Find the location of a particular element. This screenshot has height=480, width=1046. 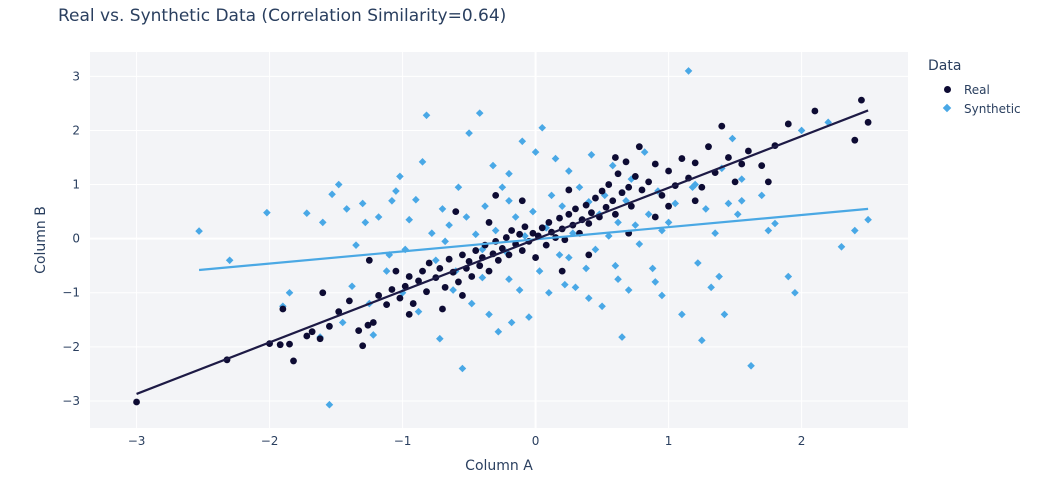

legend-synthetic-marker is located at coordinates (948, 109).